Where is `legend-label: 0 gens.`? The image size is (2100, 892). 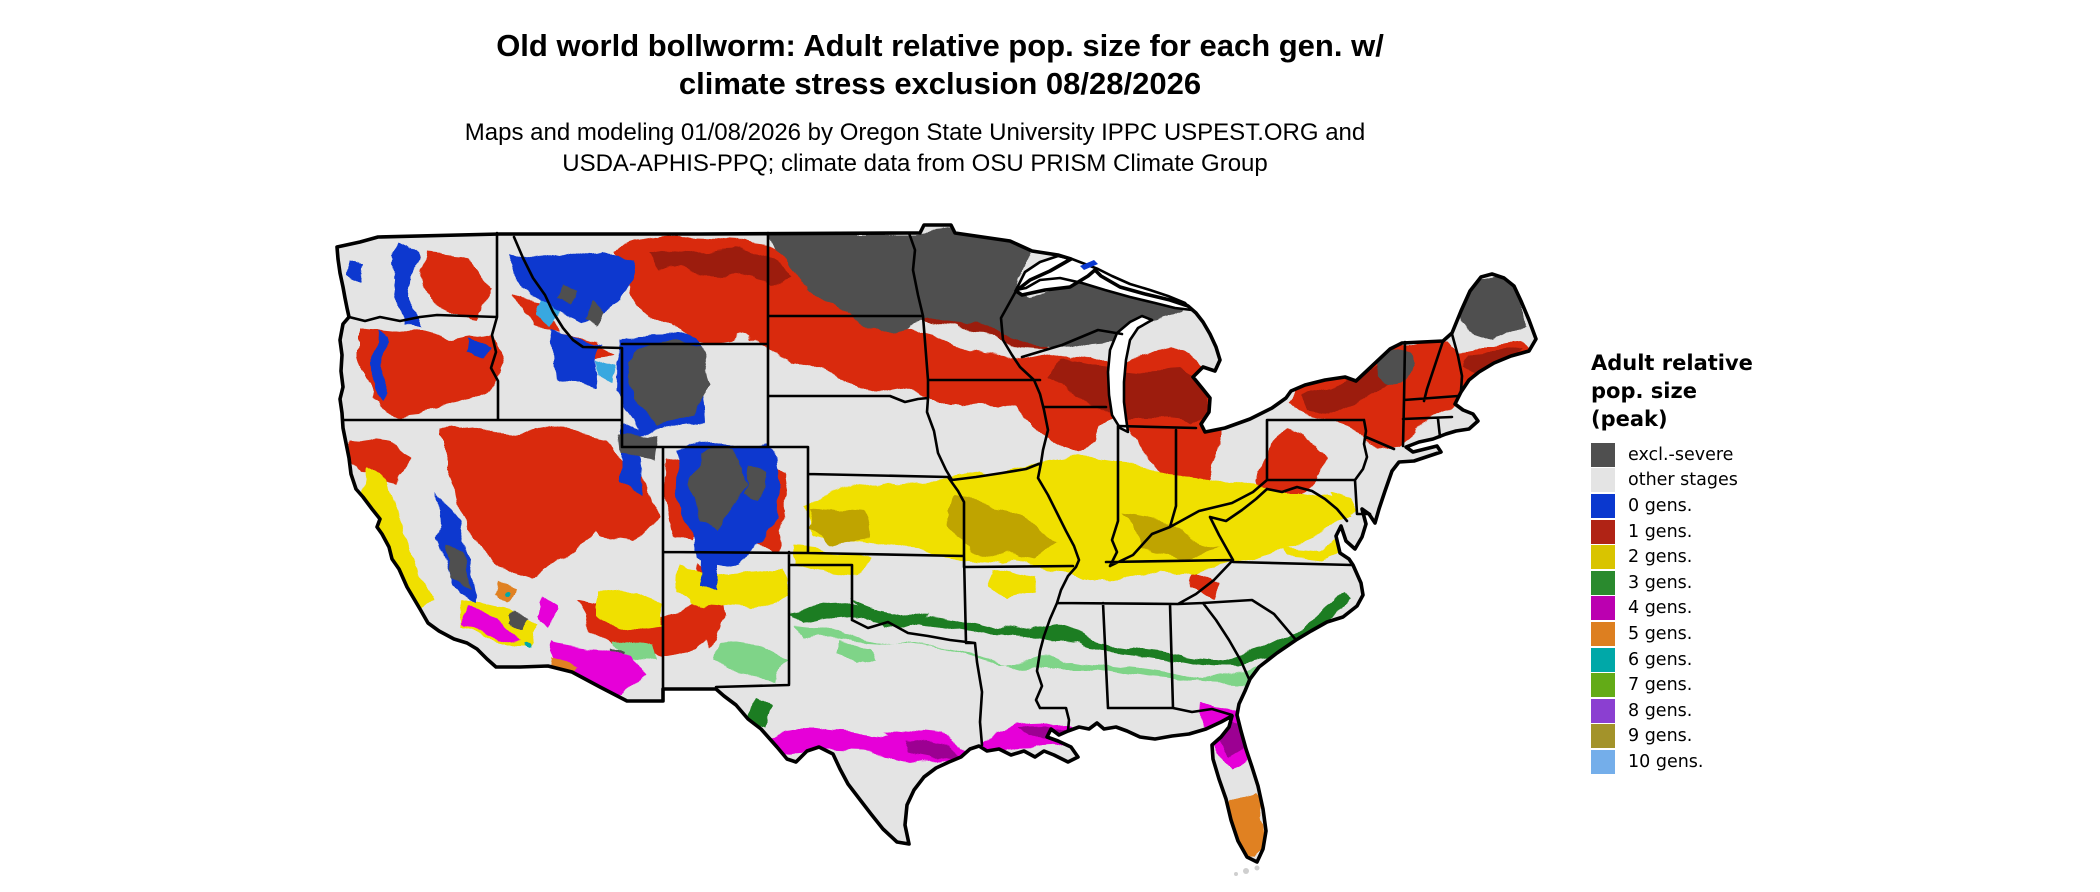 legend-label: 0 gens. is located at coordinates (1660, 505).